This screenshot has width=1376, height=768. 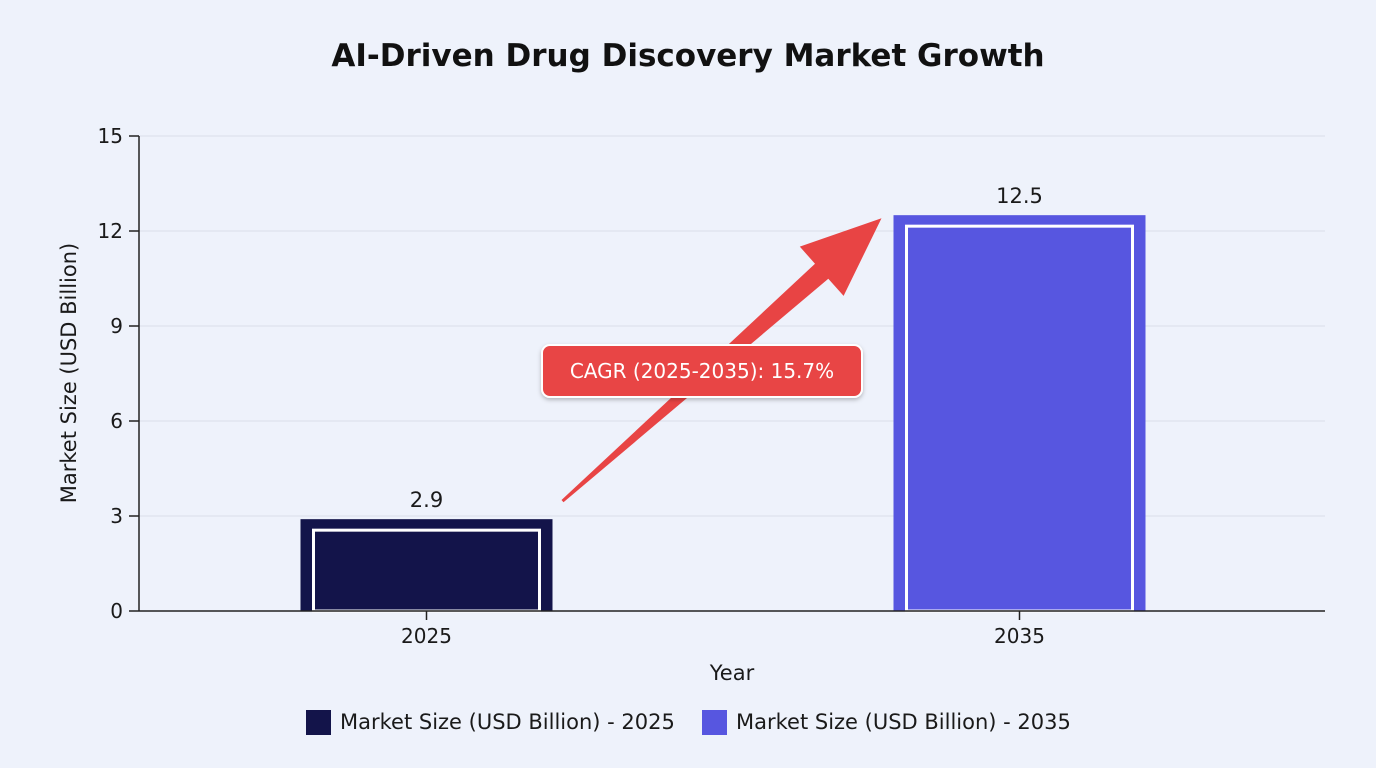 I want to click on x-axis-title: Year, so click(x=732, y=673).